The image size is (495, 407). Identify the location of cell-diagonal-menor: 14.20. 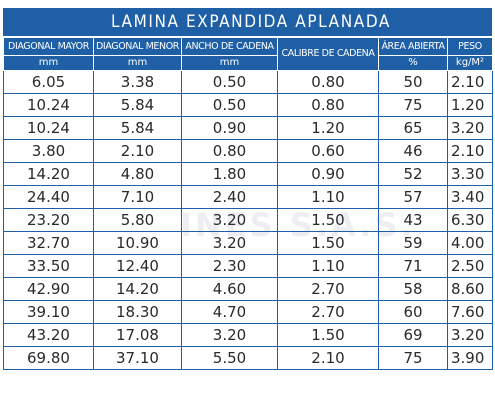
(137, 289).